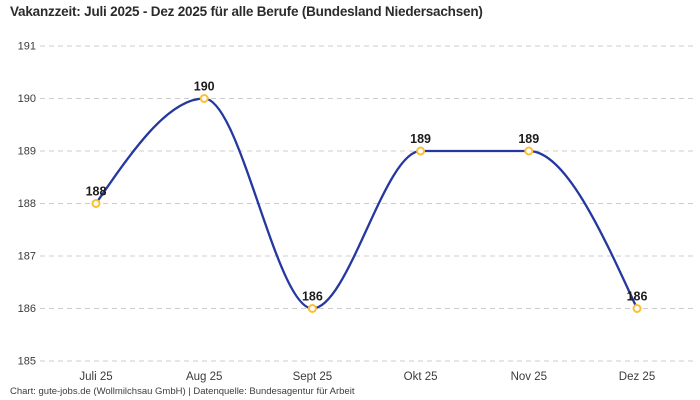 The width and height of the screenshot is (700, 400). Describe the element at coordinates (204, 377) in the screenshot. I see `x-tick-label: Aug 25` at that location.